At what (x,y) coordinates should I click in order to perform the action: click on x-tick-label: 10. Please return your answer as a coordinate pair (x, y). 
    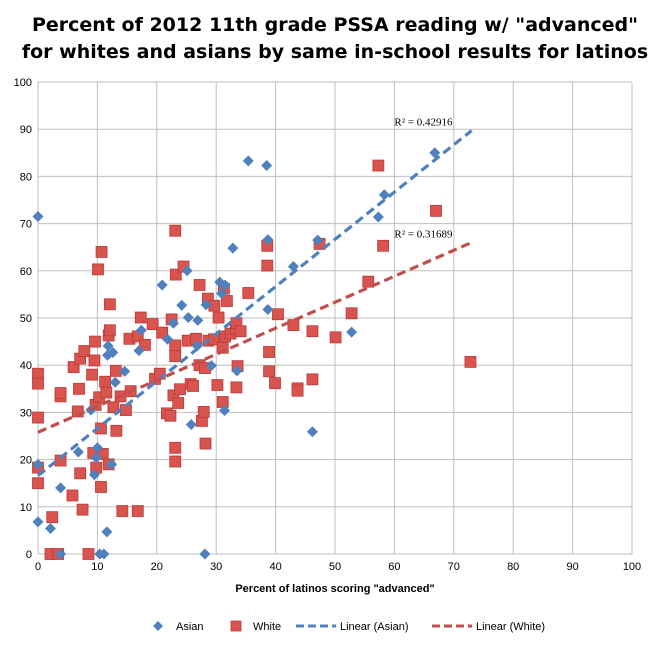
    Looking at the image, I should click on (97, 567).